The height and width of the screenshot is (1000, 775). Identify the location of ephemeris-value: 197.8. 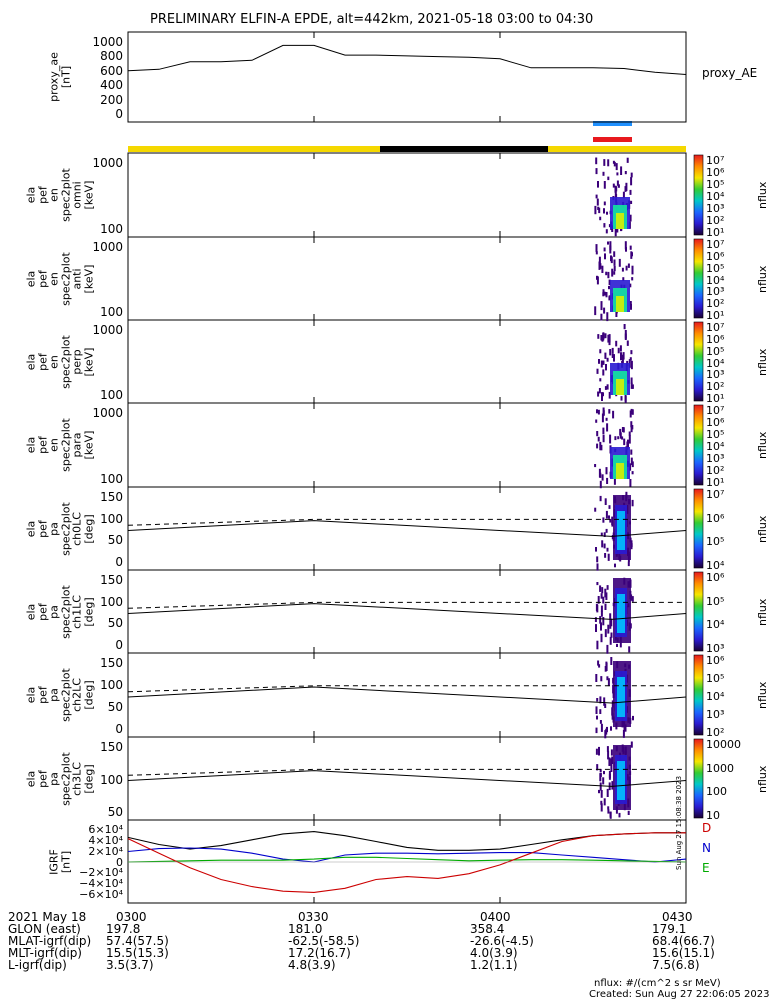
(123, 929).